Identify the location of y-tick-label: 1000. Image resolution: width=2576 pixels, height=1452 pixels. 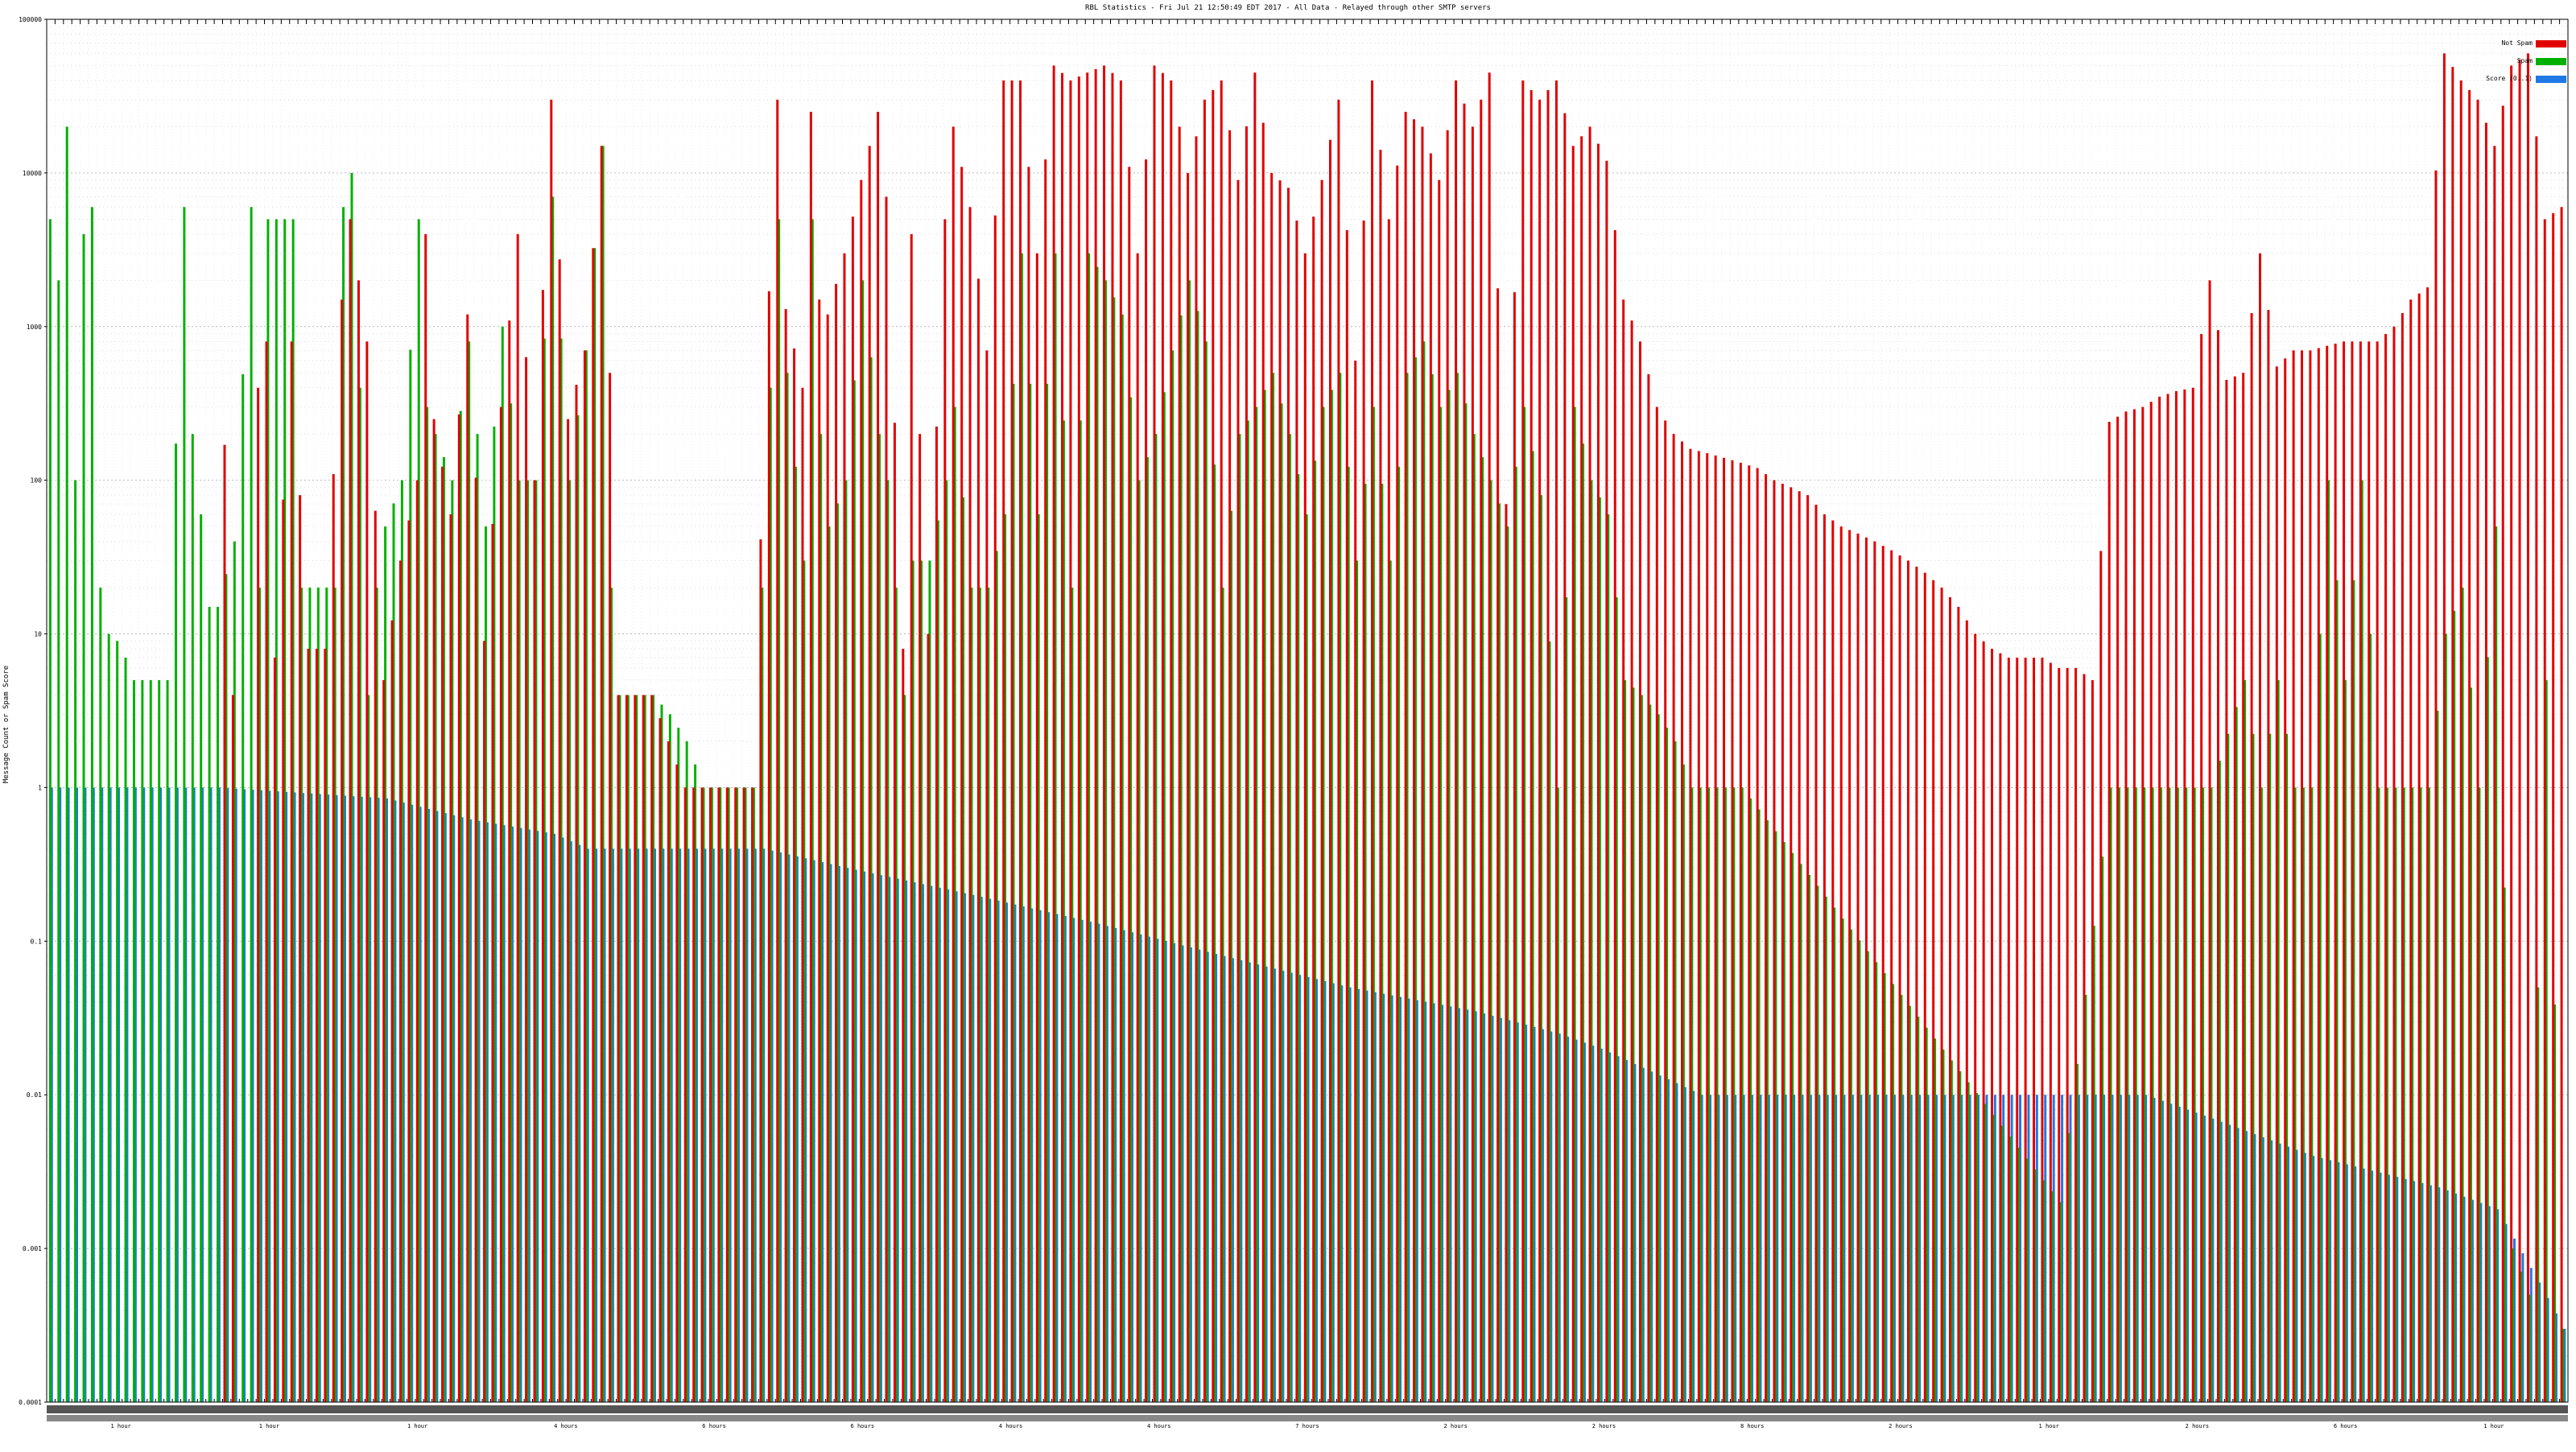
(34, 327).